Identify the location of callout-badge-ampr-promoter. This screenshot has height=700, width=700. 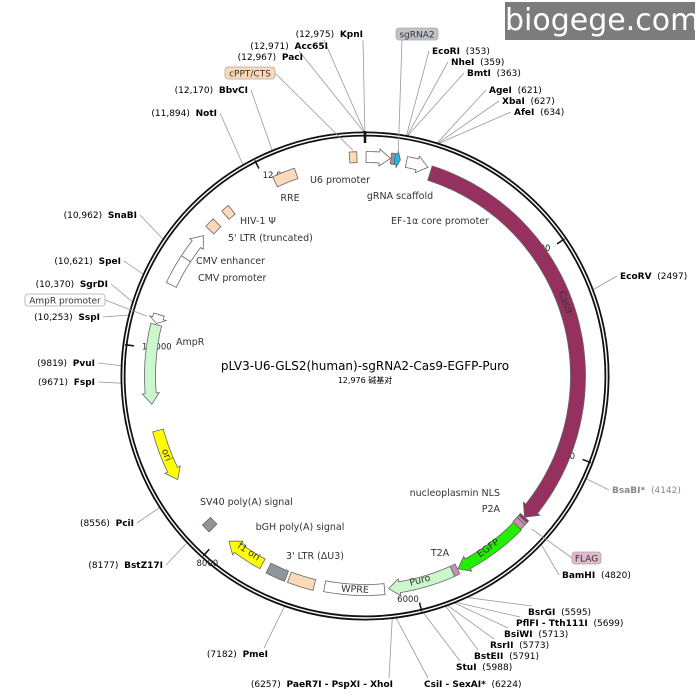
(65, 300).